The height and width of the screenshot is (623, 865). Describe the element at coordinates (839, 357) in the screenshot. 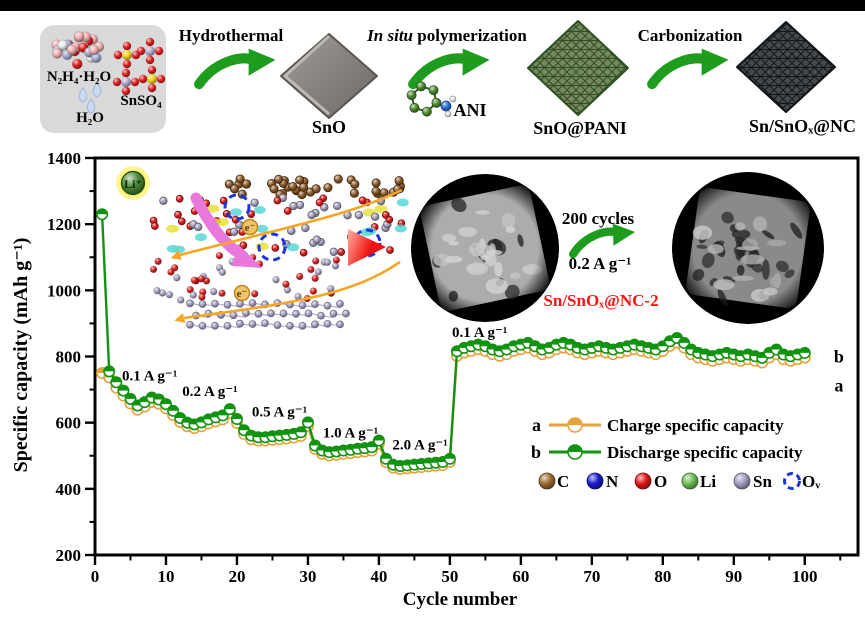

I see `series-end-label: b` at that location.